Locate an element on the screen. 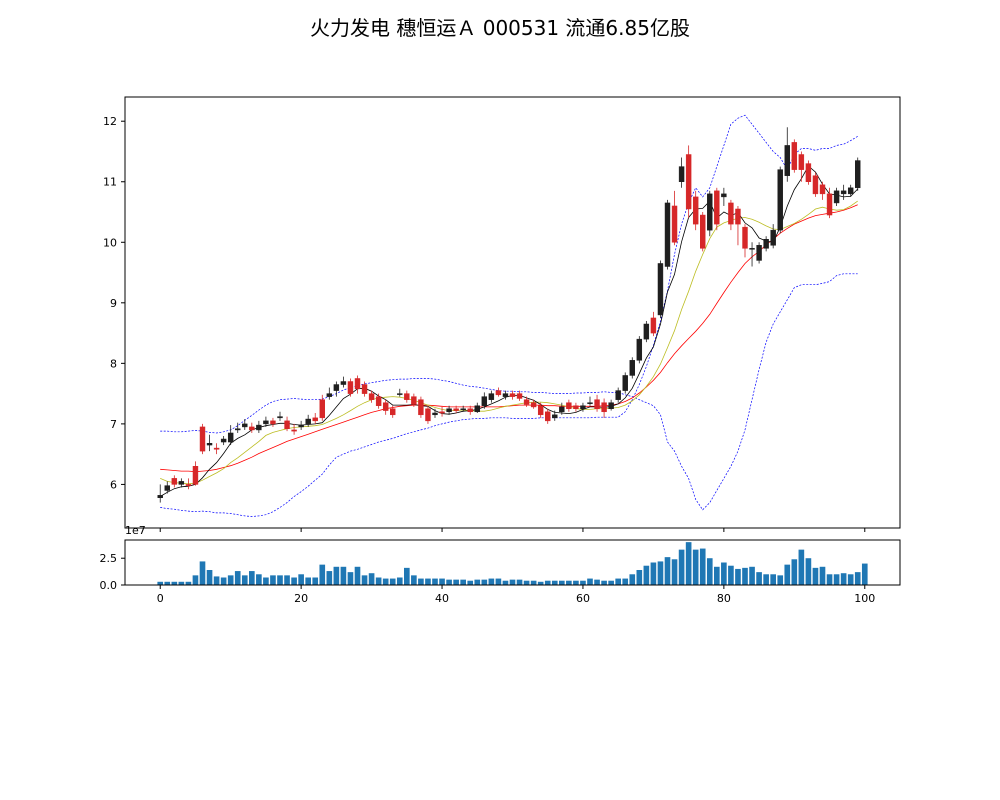 Image resolution: width=1000 pixels, height=800 pixels. price-y-tick-label: 10 is located at coordinates (110, 242).